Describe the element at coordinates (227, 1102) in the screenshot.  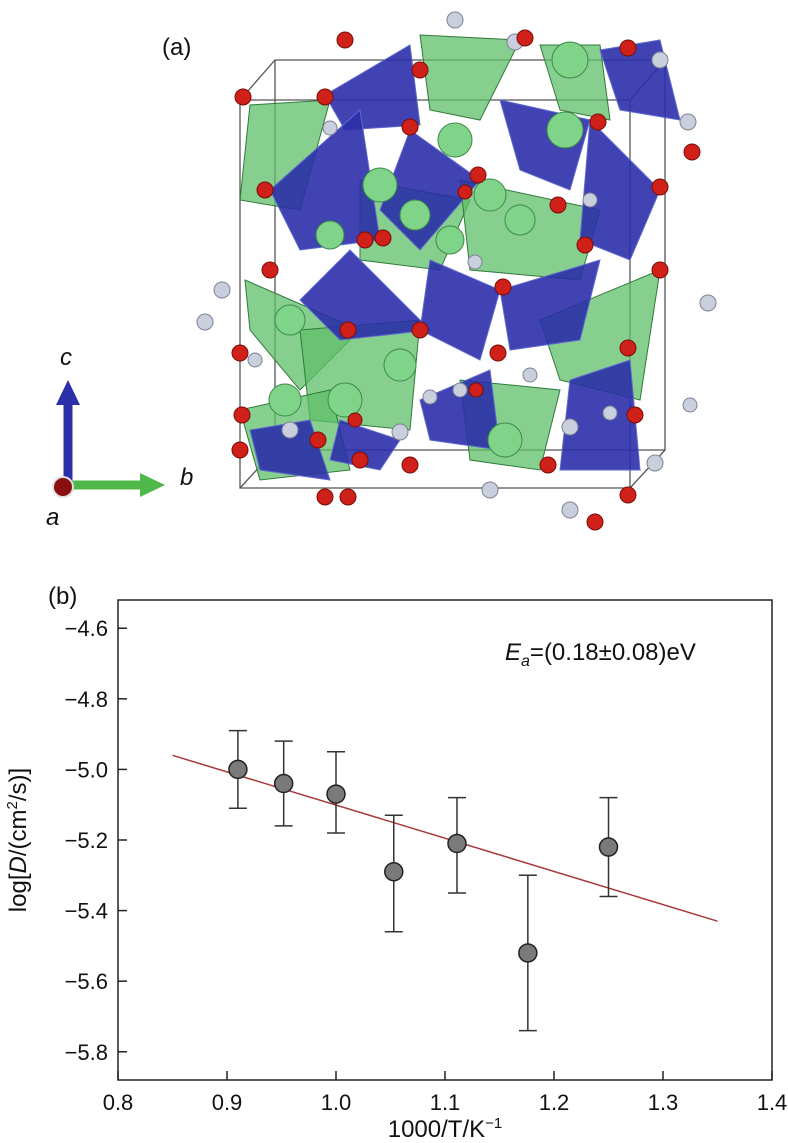
I see `x-tick-label: 0.9` at that location.